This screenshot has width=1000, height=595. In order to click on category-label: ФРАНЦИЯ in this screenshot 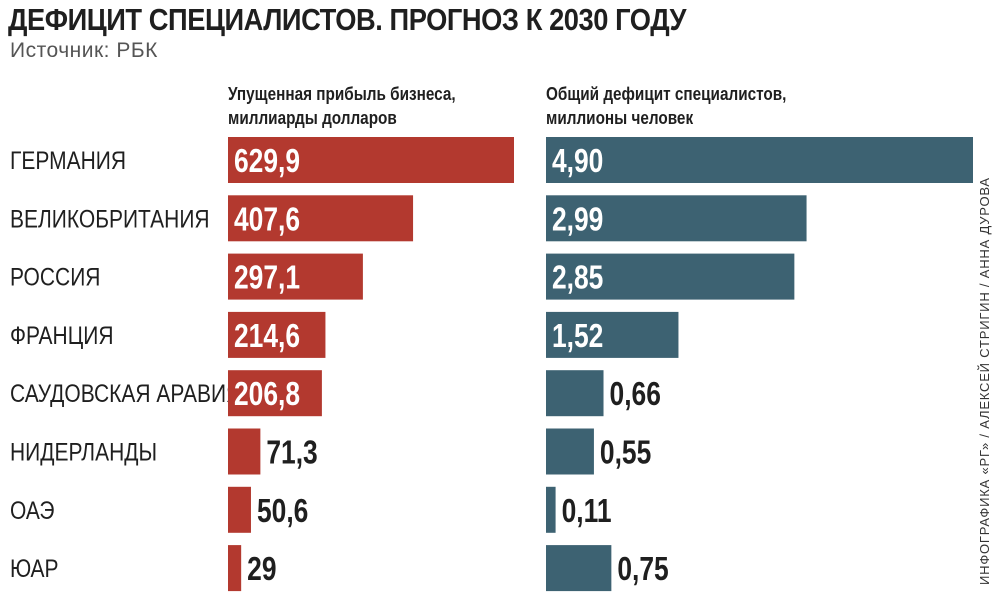, I will do `click(61, 335)`.